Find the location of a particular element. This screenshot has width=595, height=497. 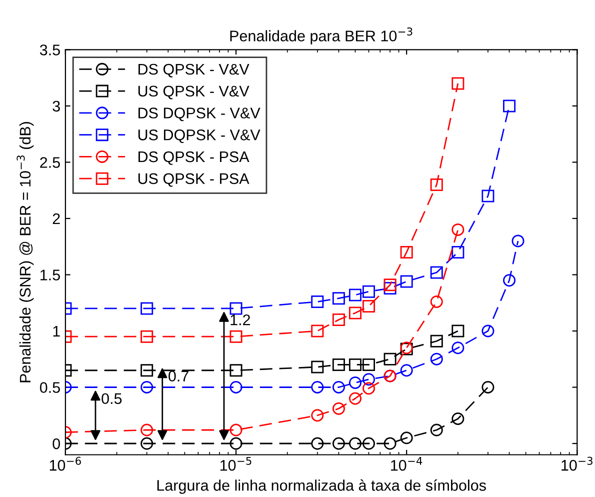

annotation: 0.7 is located at coordinates (178, 376).